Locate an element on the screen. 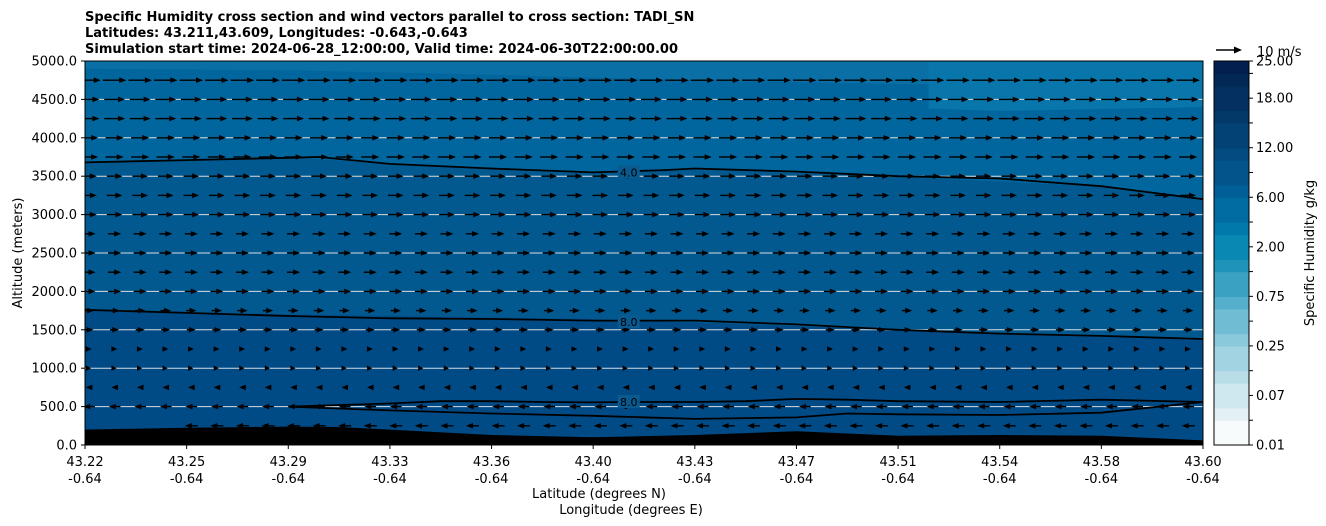 Image resolution: width=1326 pixels, height=526 pixels. wind-key-label: 10 m/s is located at coordinates (1279, 52).